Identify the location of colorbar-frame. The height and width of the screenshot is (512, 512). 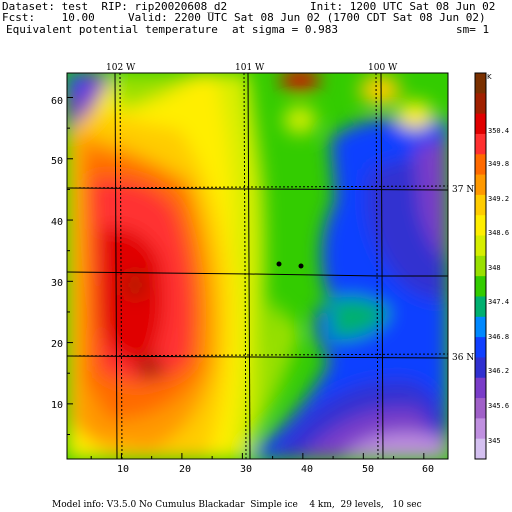
(480, 266).